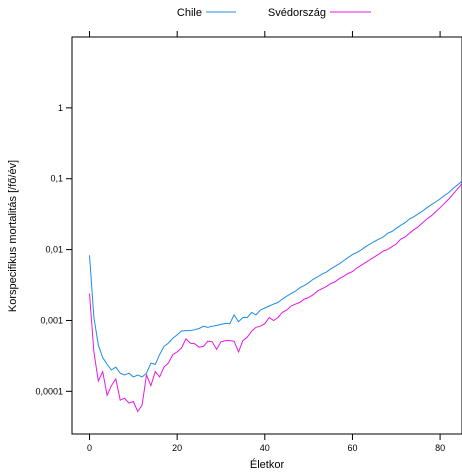 This screenshot has height=473, width=462. What do you see at coordinates (89, 448) in the screenshot?
I see `x-tick-label: 0` at bounding box center [89, 448].